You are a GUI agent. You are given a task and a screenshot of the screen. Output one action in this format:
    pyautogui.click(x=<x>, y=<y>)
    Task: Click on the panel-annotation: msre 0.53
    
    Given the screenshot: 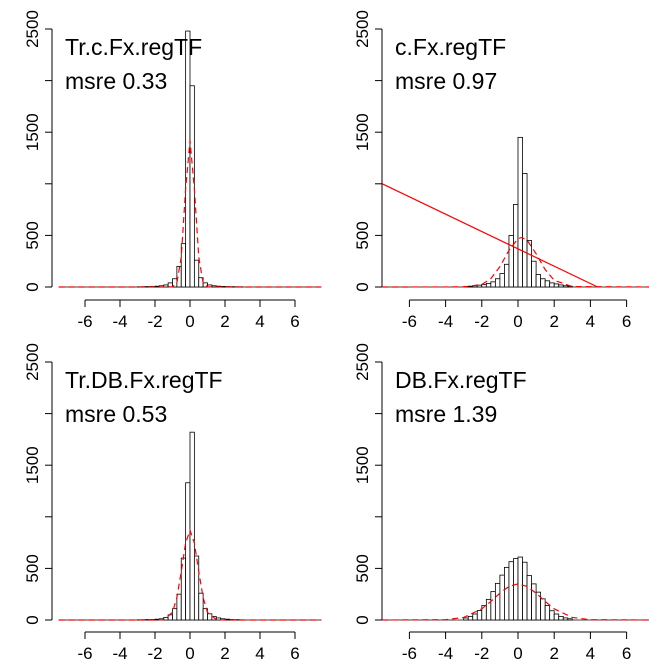 What is the action you would take?
    pyautogui.click(x=116, y=414)
    